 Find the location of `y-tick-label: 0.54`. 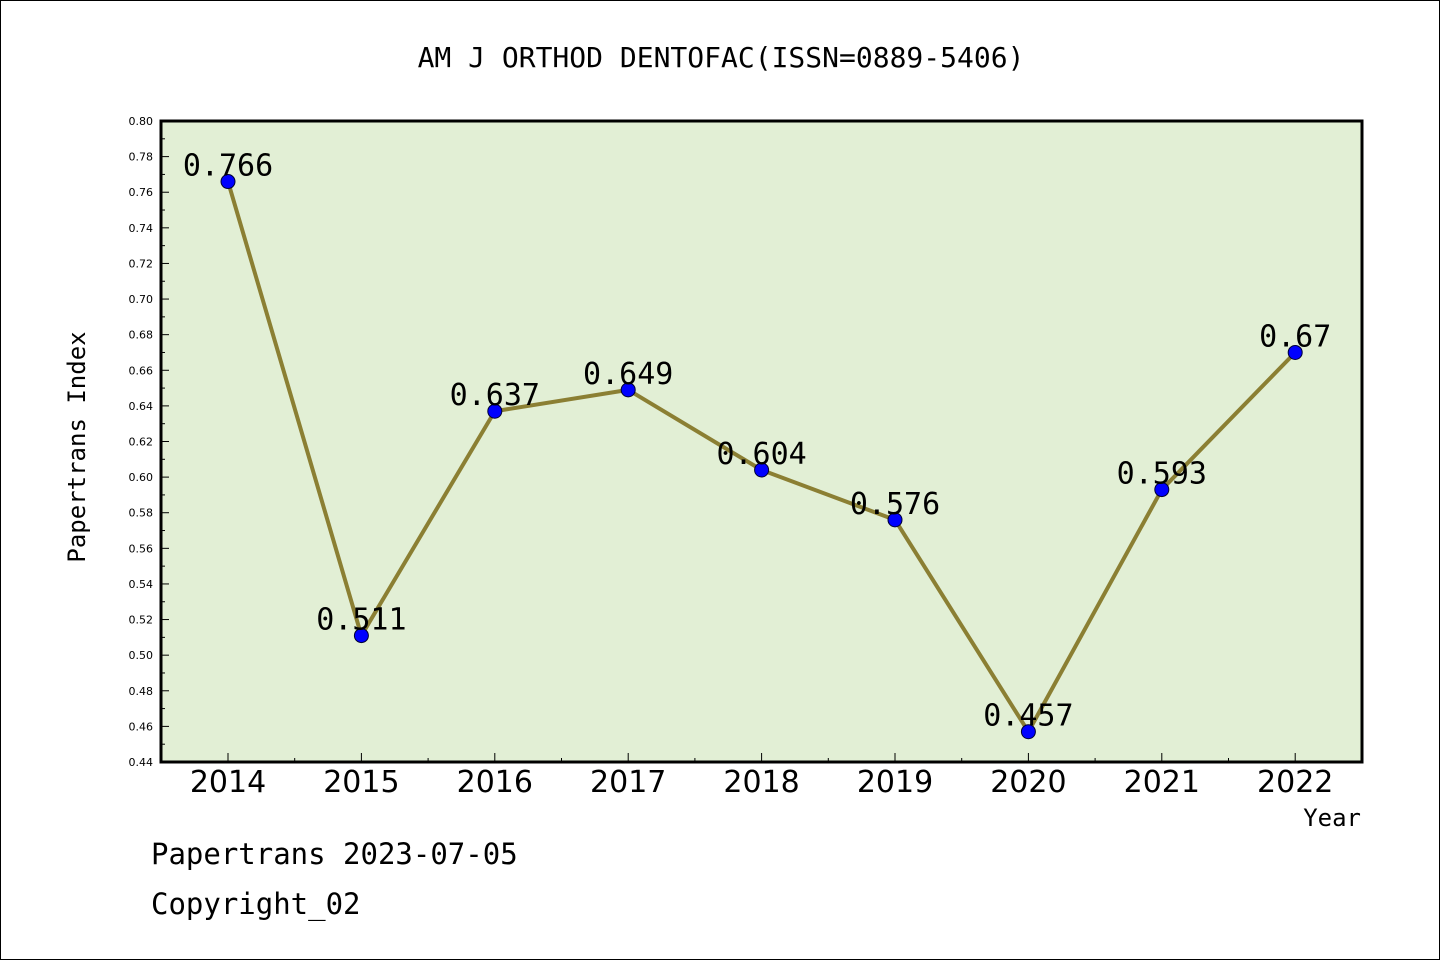

y-tick-label: 0.54 is located at coordinates (141, 584).